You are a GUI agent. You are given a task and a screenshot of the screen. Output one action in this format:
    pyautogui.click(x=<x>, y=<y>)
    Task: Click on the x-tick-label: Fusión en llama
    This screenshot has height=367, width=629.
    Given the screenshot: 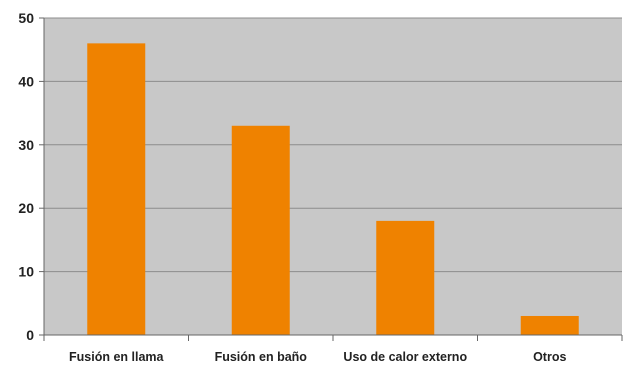 What is the action you would take?
    pyautogui.click(x=117, y=357)
    